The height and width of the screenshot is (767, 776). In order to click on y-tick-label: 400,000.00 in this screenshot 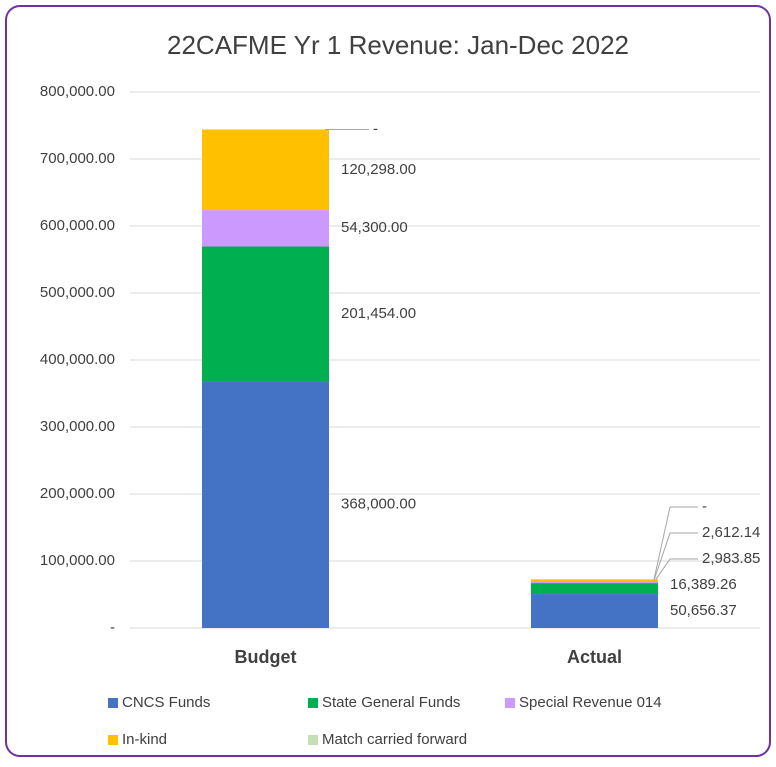, I will do `click(77, 359)`.